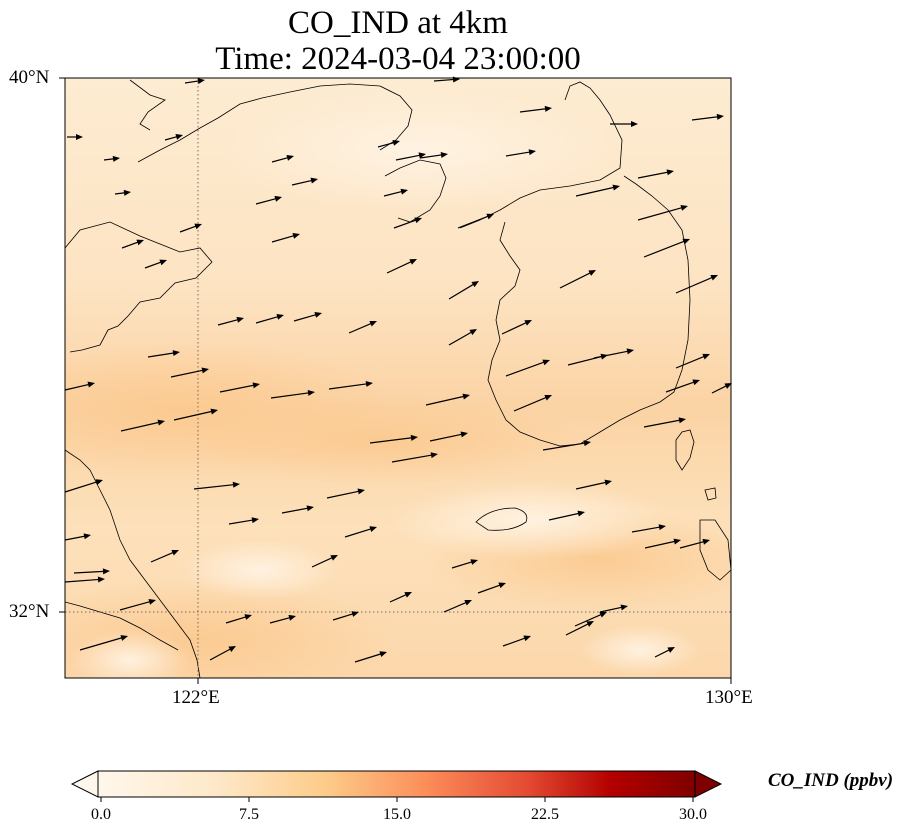  I want to click on colorbar-tick-label: 30.0, so click(693, 814).